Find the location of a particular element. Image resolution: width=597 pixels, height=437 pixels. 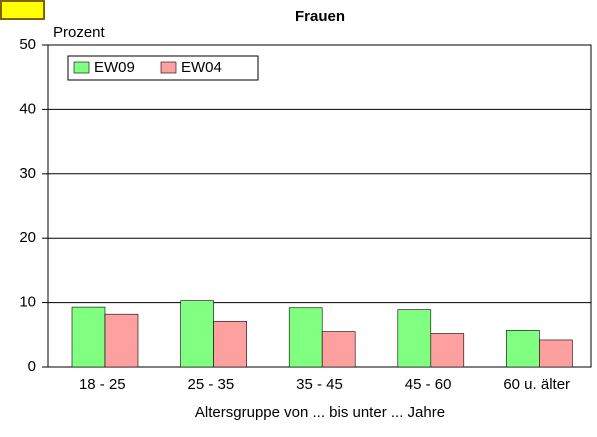

x-tick-label: 45 - 60 is located at coordinates (428, 384).